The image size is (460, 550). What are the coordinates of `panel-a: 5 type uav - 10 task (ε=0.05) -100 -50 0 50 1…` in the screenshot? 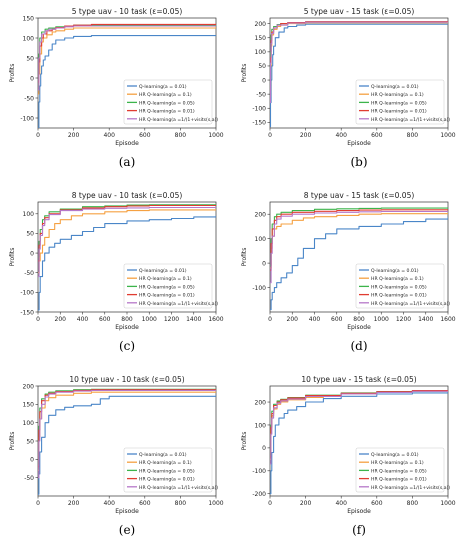 It's located at (116, 88).